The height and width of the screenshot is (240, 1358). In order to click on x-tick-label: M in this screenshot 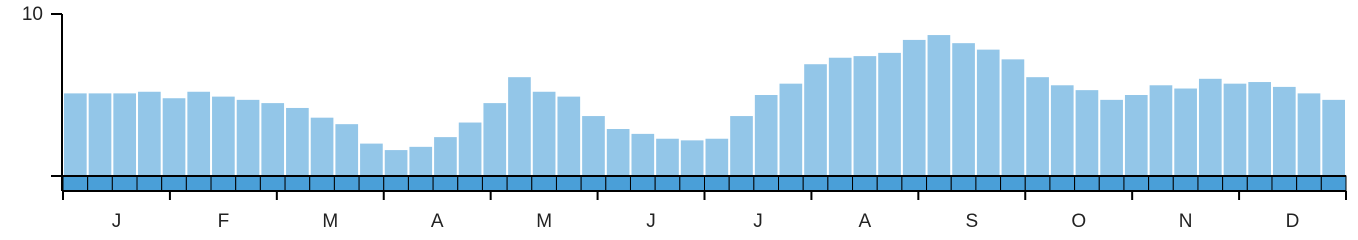, I will do `click(330, 221)`.